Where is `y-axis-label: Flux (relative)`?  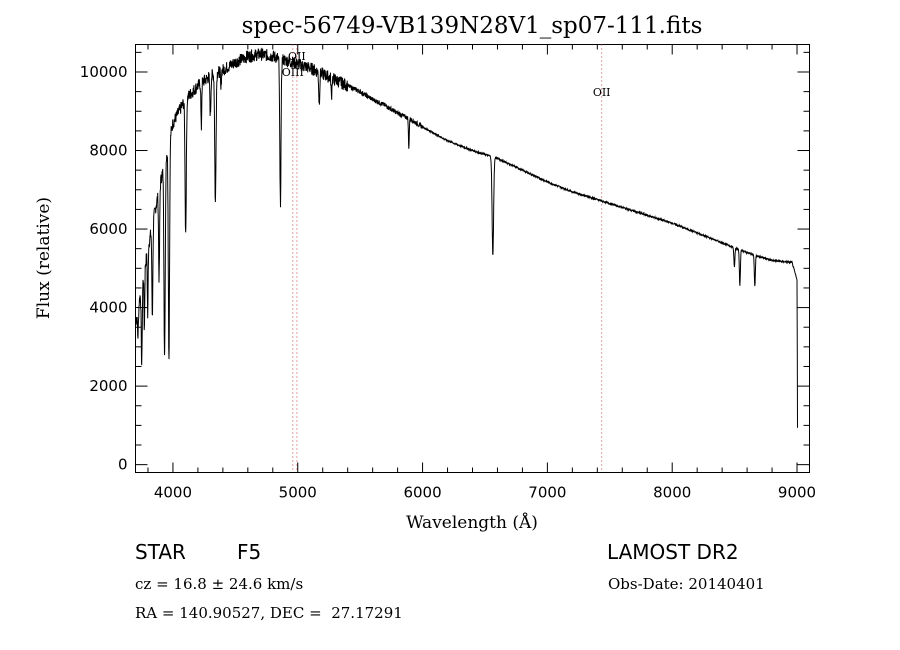
y-axis-label: Flux (relative) is located at coordinates (44, 258).